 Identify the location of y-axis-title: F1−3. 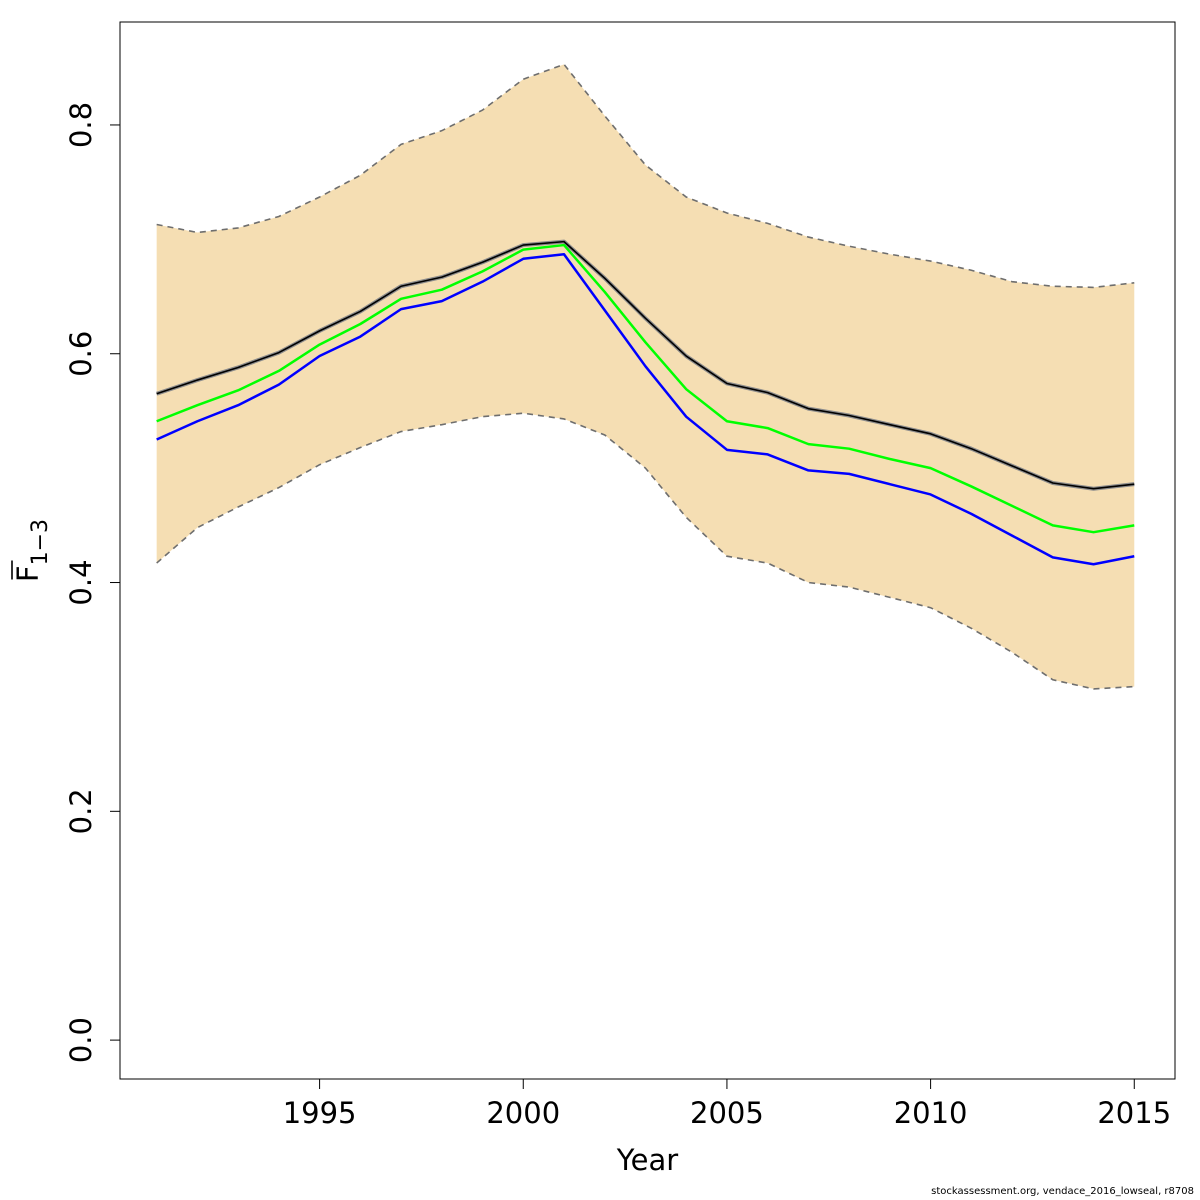
(32, 550).